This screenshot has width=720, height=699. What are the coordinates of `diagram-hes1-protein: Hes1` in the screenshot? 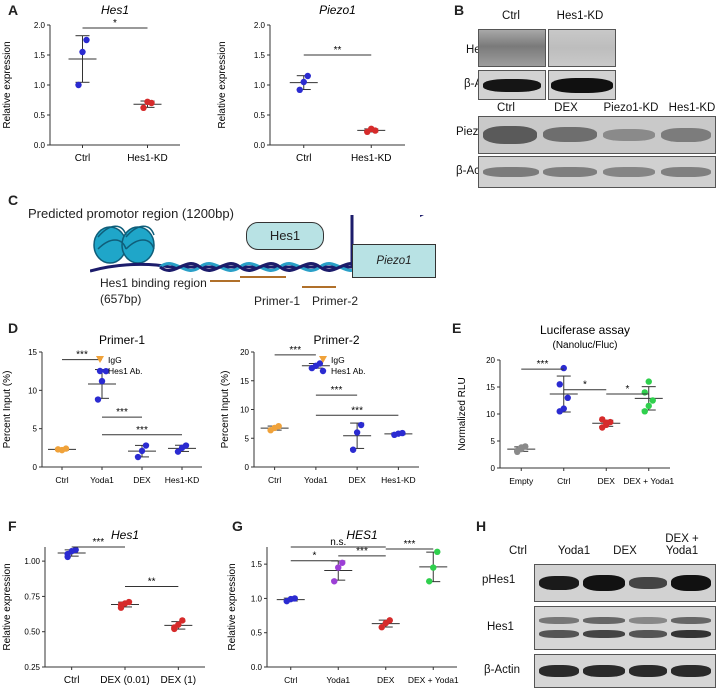 It's located at (285, 236).